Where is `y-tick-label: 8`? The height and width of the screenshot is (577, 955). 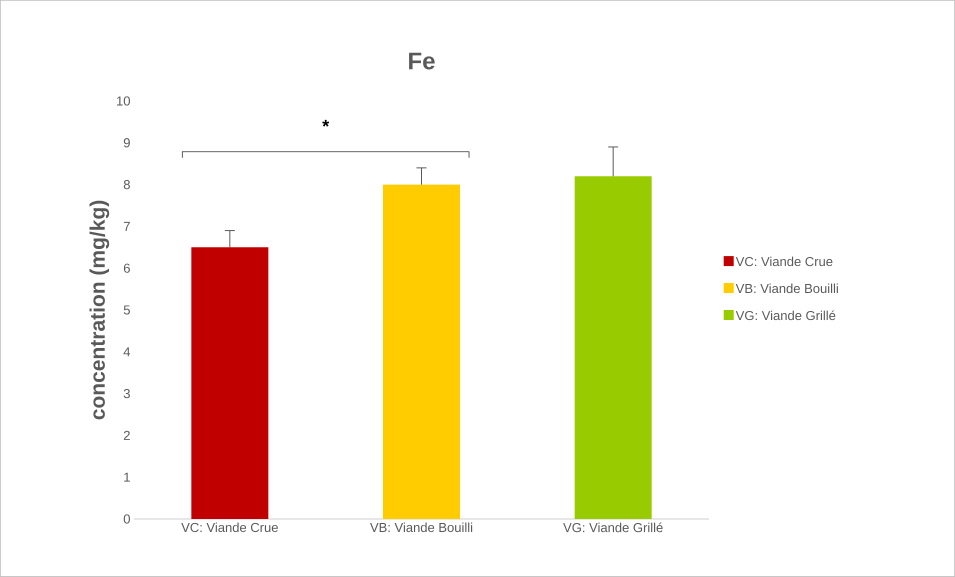 y-tick-label: 8 is located at coordinates (127, 185).